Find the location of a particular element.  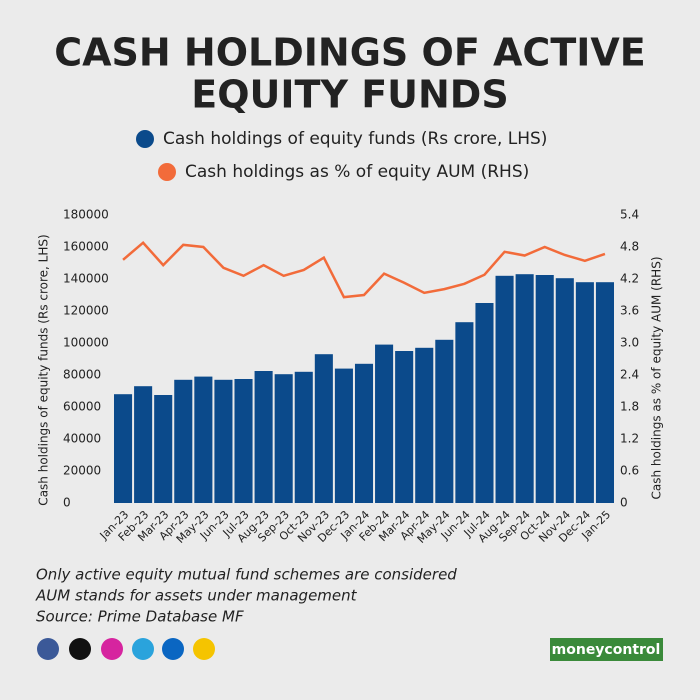

note: AUM stands for assets under management is located at coordinates (196, 596).